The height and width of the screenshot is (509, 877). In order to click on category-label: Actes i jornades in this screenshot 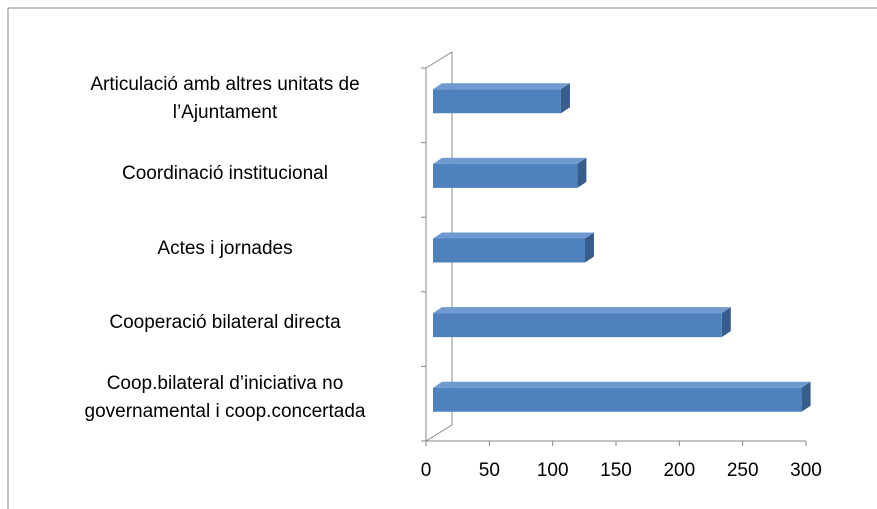, I will do `click(225, 248)`.